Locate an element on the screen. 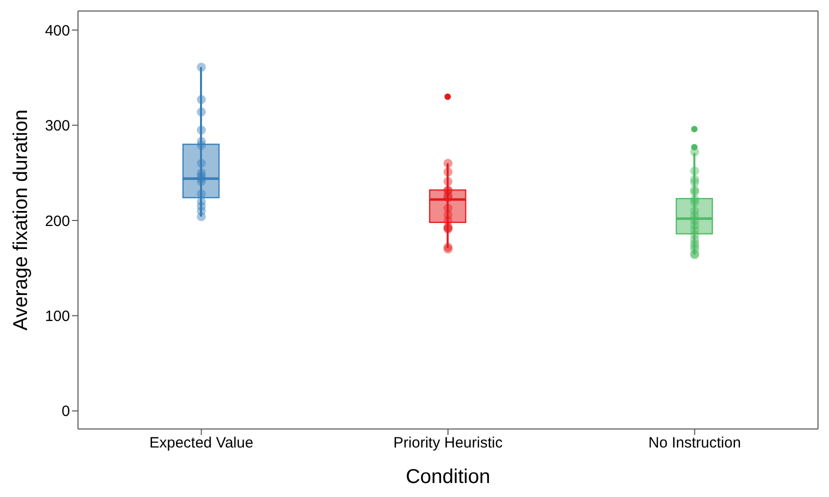  x-tick-label: No Instruction is located at coordinates (694, 443).